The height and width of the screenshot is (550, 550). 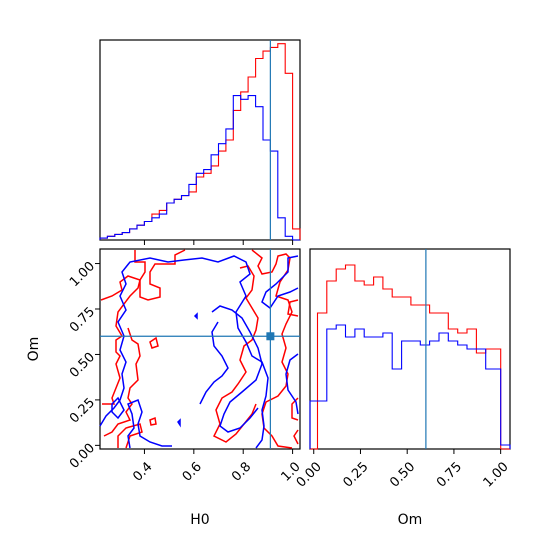 What do you see at coordinates (82, 274) in the screenshot?
I see `y-tick-label: 1.00` at bounding box center [82, 274].